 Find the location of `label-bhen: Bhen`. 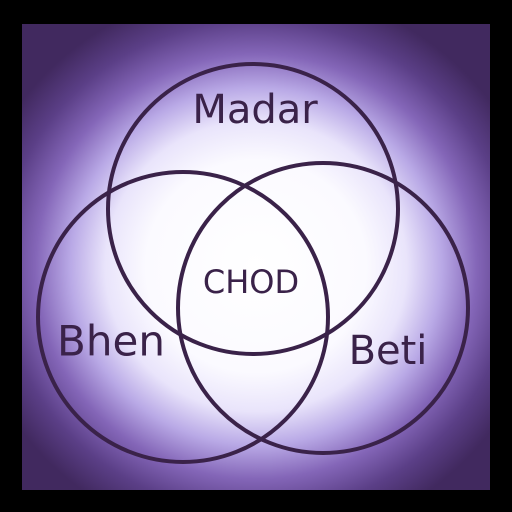

label-bhen: Bhen is located at coordinates (111, 341).